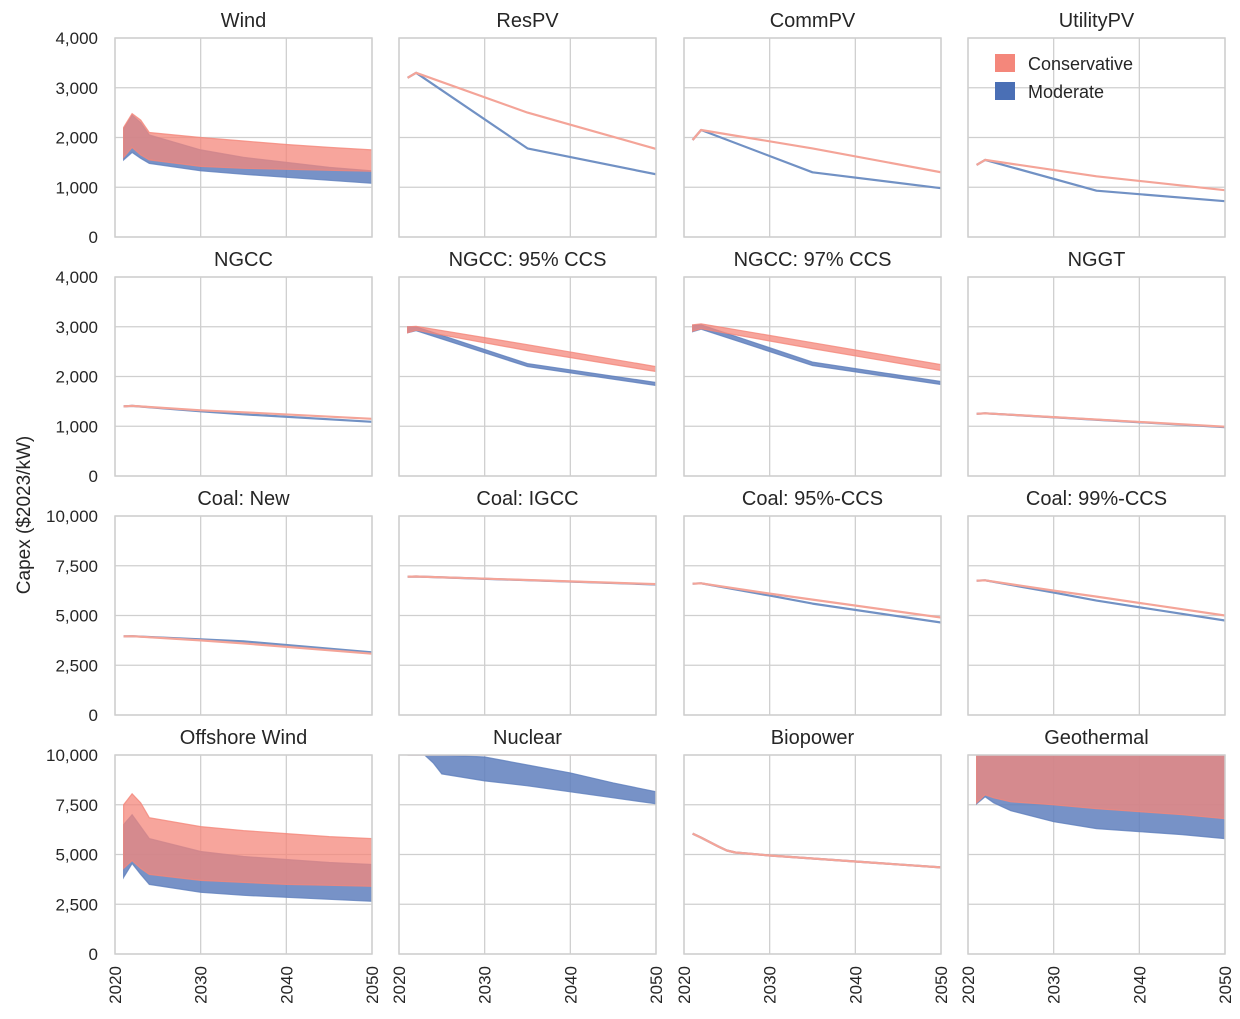  I want to click on plot-area-ngcc-97-ccs, so click(816, 354).